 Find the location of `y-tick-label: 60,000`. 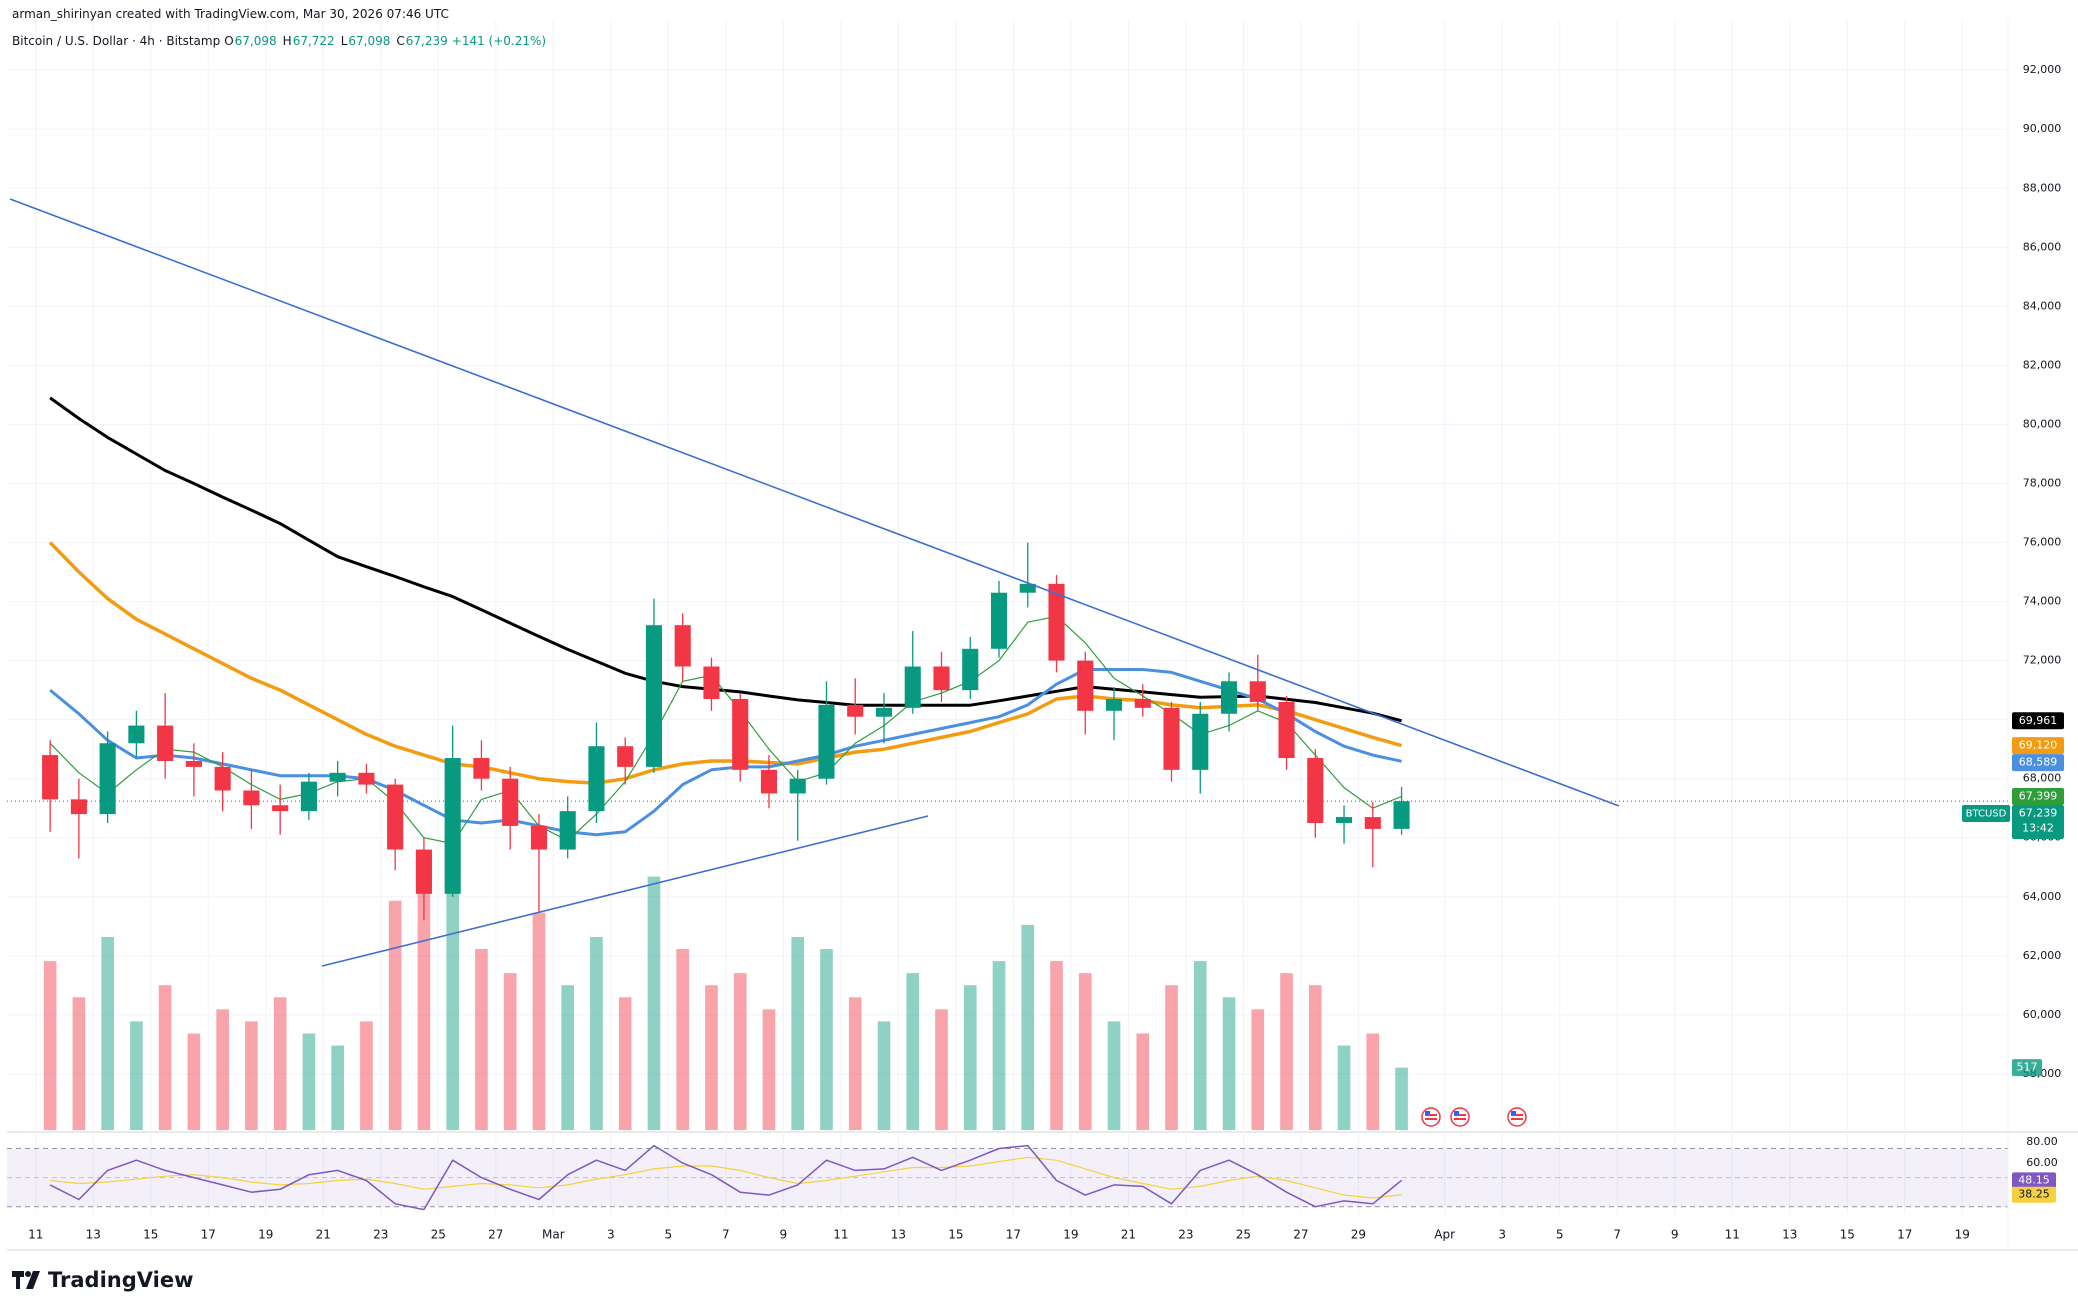

y-tick-label: 60,000 is located at coordinates (2042, 1014).